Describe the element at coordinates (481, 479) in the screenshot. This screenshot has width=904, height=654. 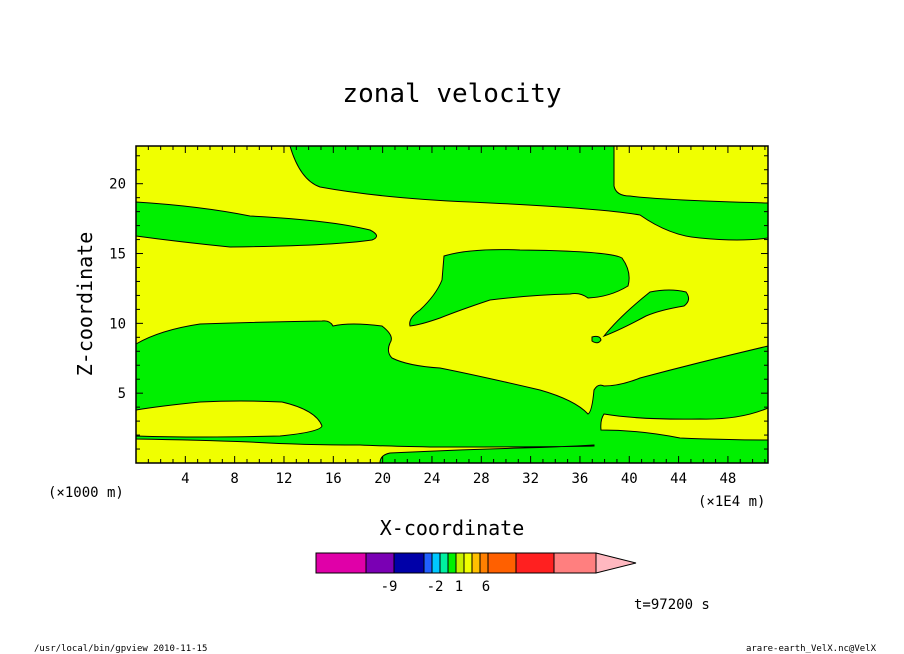
I see `x-tick-label: 28` at that location.